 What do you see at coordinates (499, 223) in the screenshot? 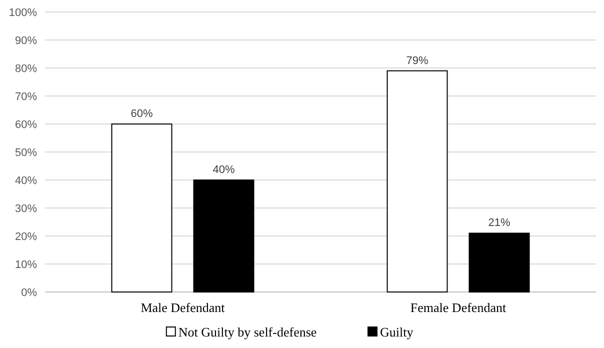
I see `data-label: 21%` at bounding box center [499, 223].